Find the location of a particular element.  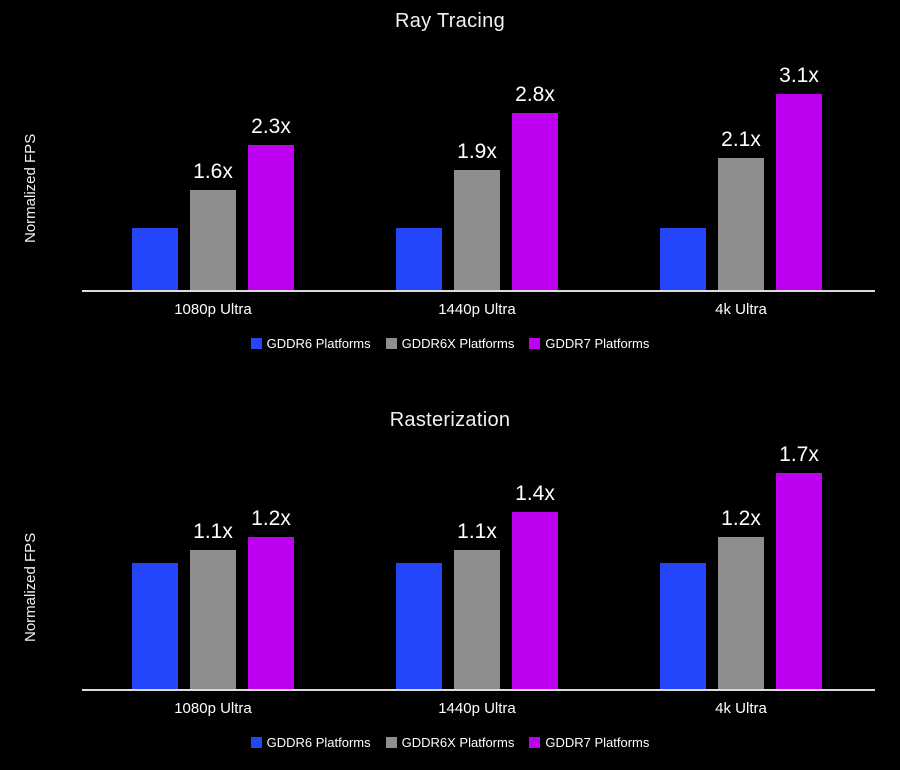

bar-value-label: 2.3x is located at coordinates (271, 126).